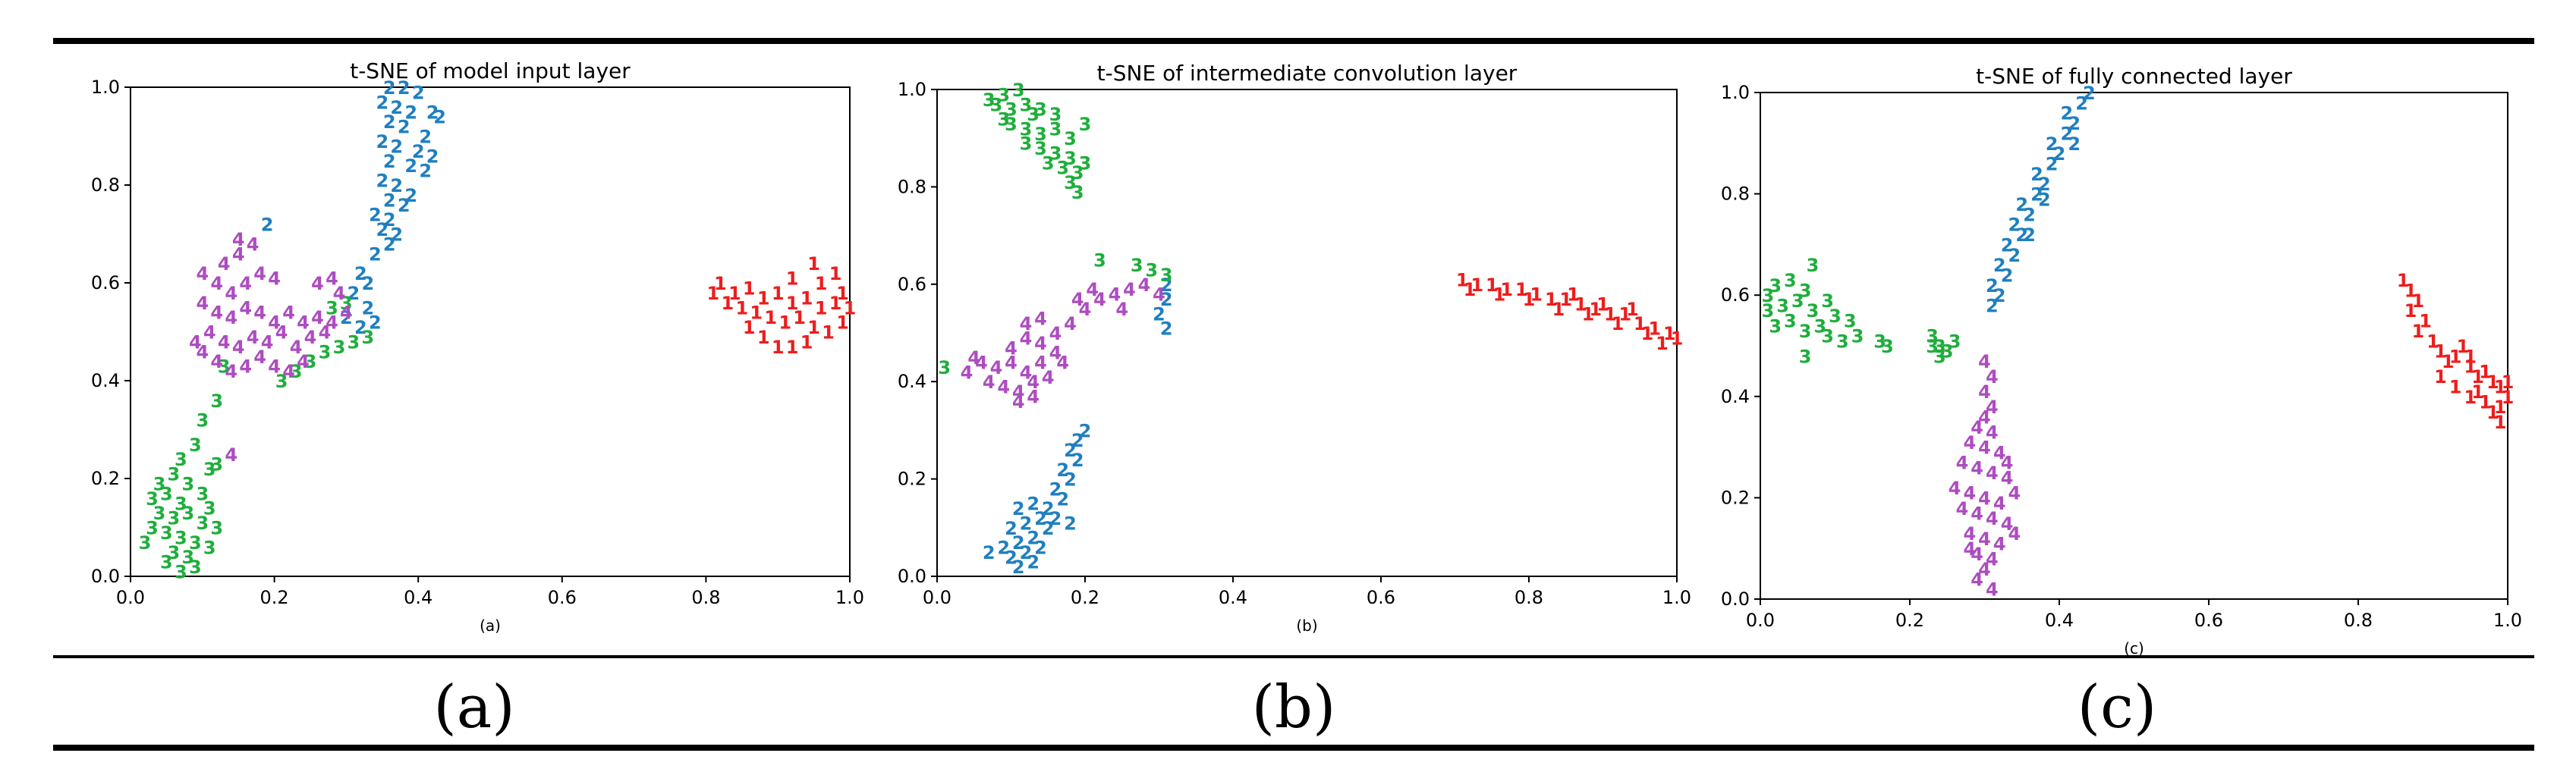 This screenshot has height=775, width=2576. I want to click on y-tick-label: 0.6, so click(912, 284).